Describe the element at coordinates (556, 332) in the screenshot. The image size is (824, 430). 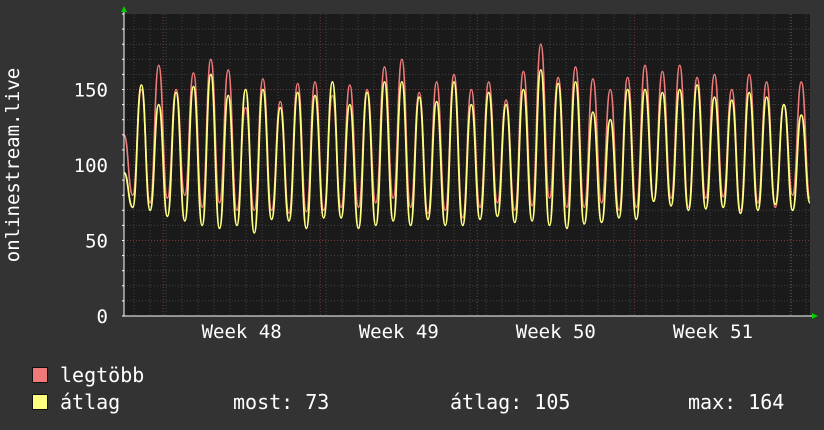
I see `x-tick-label: Week 50` at that location.